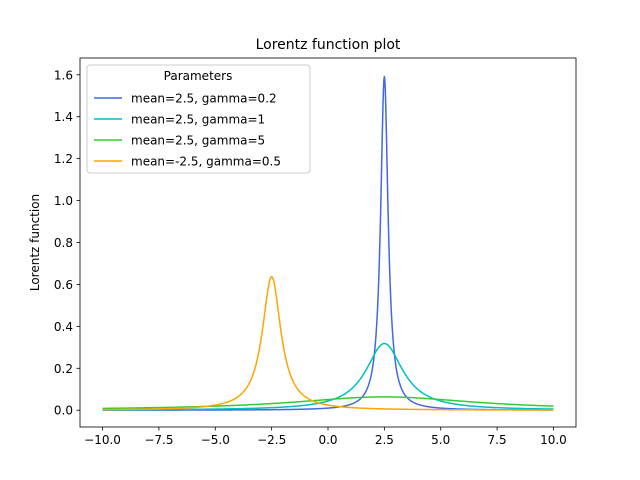  What do you see at coordinates (63, 285) in the screenshot?
I see `y-tick-label: 0.6` at bounding box center [63, 285].